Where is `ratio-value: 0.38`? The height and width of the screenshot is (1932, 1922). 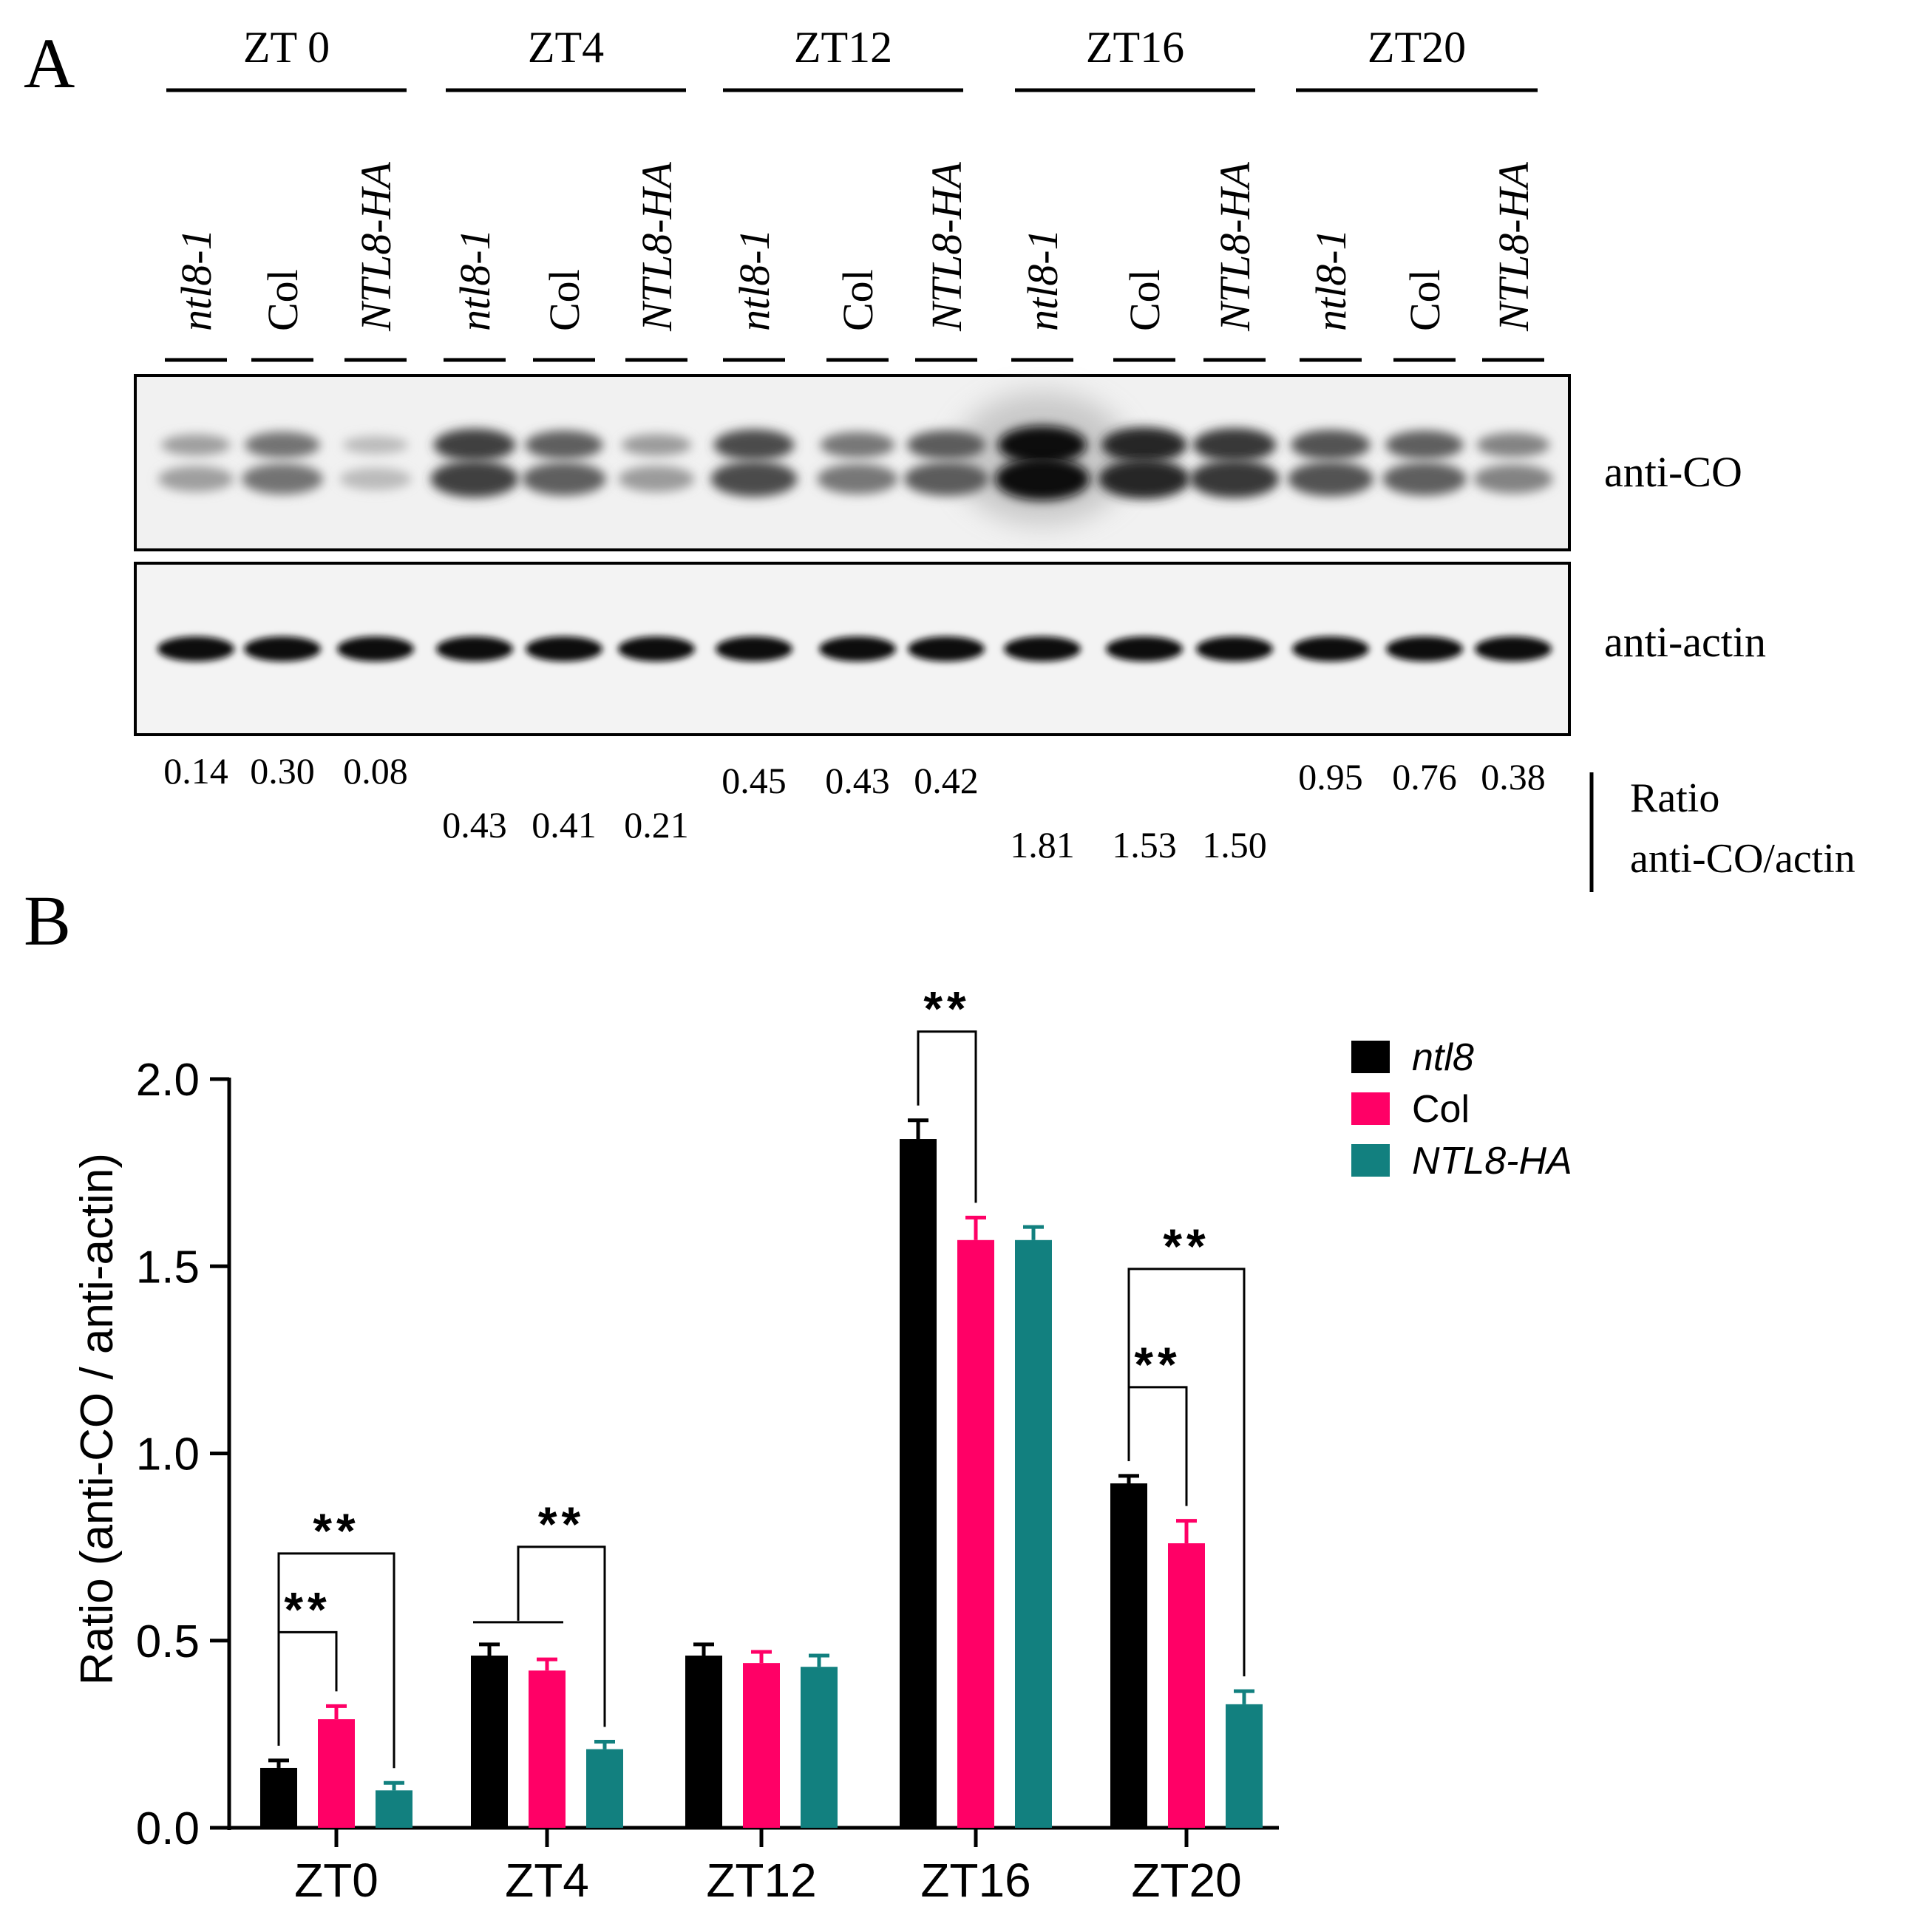
ratio-value: 0.38 is located at coordinates (1513, 776).